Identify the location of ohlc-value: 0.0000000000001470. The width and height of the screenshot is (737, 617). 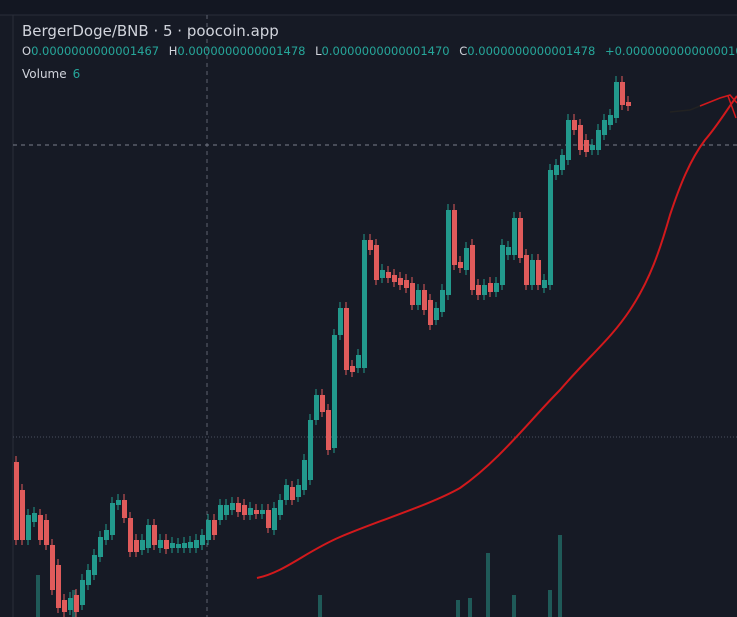
(385, 51).